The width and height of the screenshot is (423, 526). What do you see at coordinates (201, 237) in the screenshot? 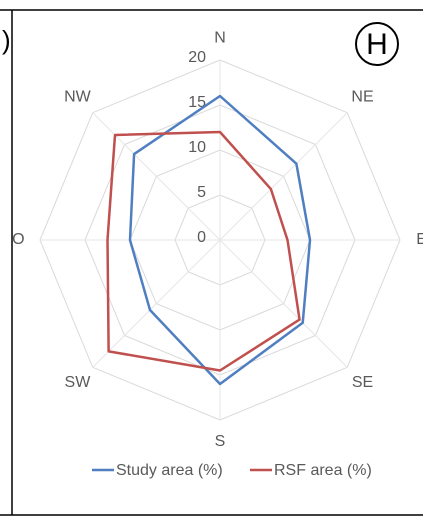
I see `tick-label: 0` at bounding box center [201, 237].